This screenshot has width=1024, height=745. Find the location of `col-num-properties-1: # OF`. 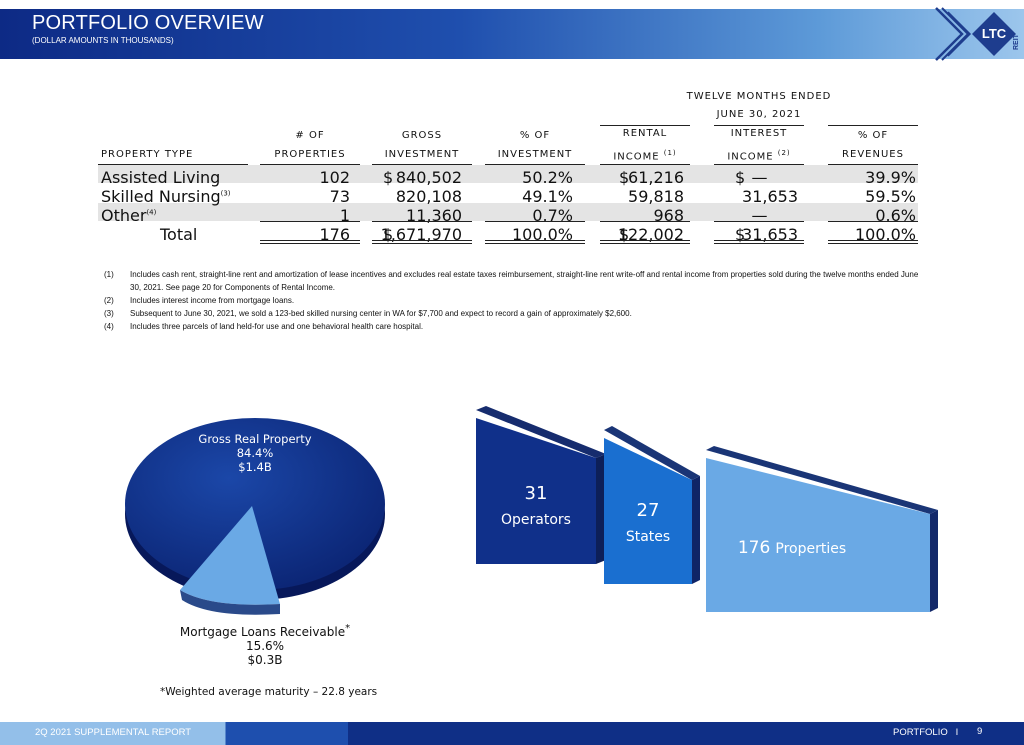

col-num-properties-1: # OF is located at coordinates (310, 135).